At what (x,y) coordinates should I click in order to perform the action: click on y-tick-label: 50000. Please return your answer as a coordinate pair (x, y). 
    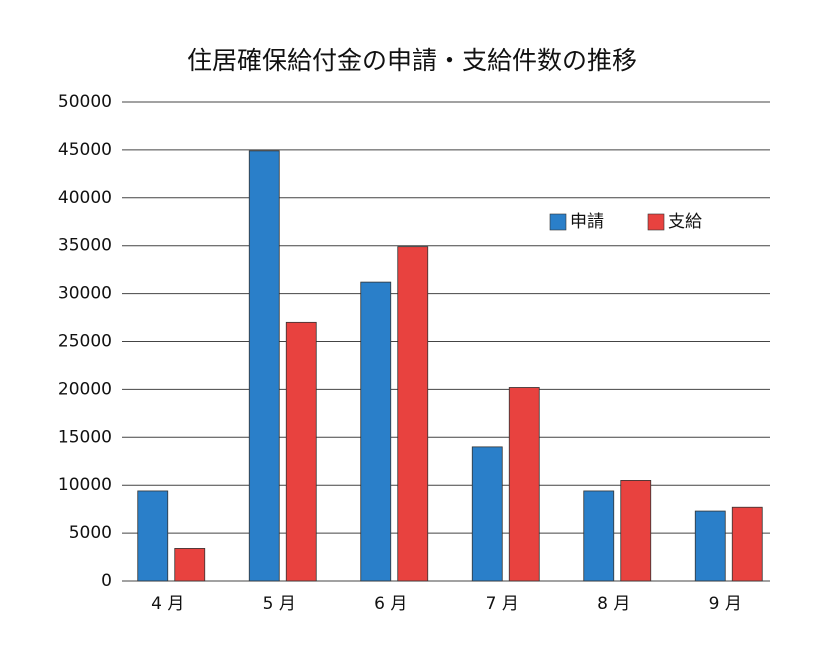
    Looking at the image, I should click on (85, 102).